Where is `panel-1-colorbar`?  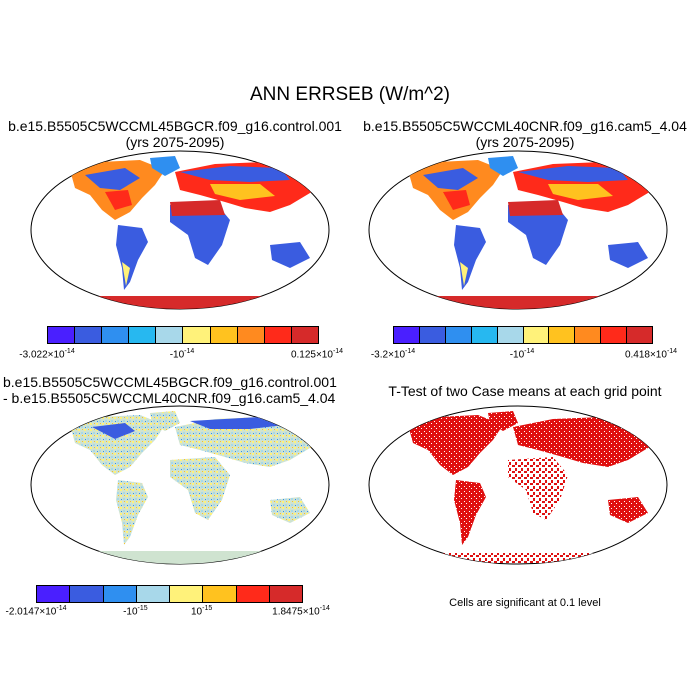 panel-1-colorbar is located at coordinates (183, 335).